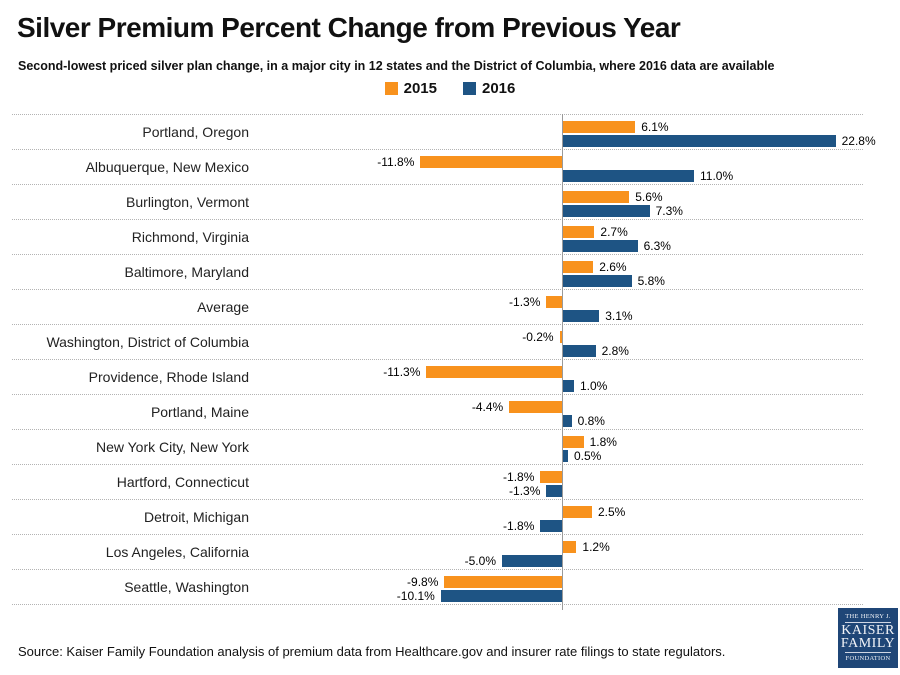  I want to click on logo-text-foundation: FOUNDATION, so click(868, 658).